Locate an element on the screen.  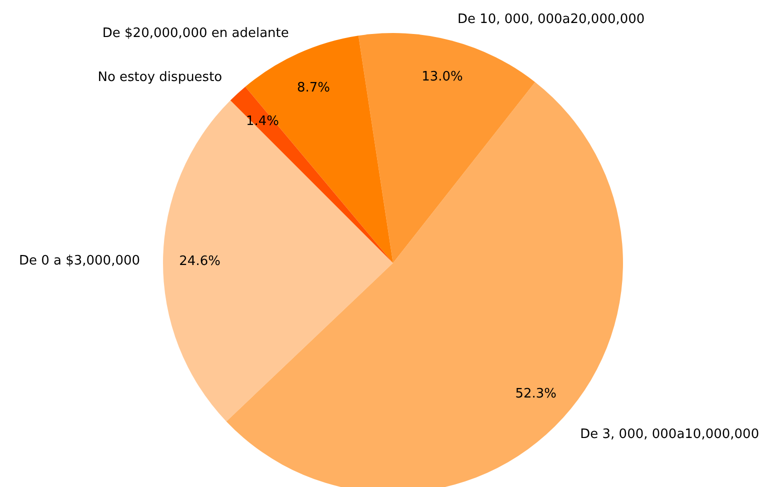
slice-label: De 3, 000, 000a10,000,000 is located at coordinates (670, 434).